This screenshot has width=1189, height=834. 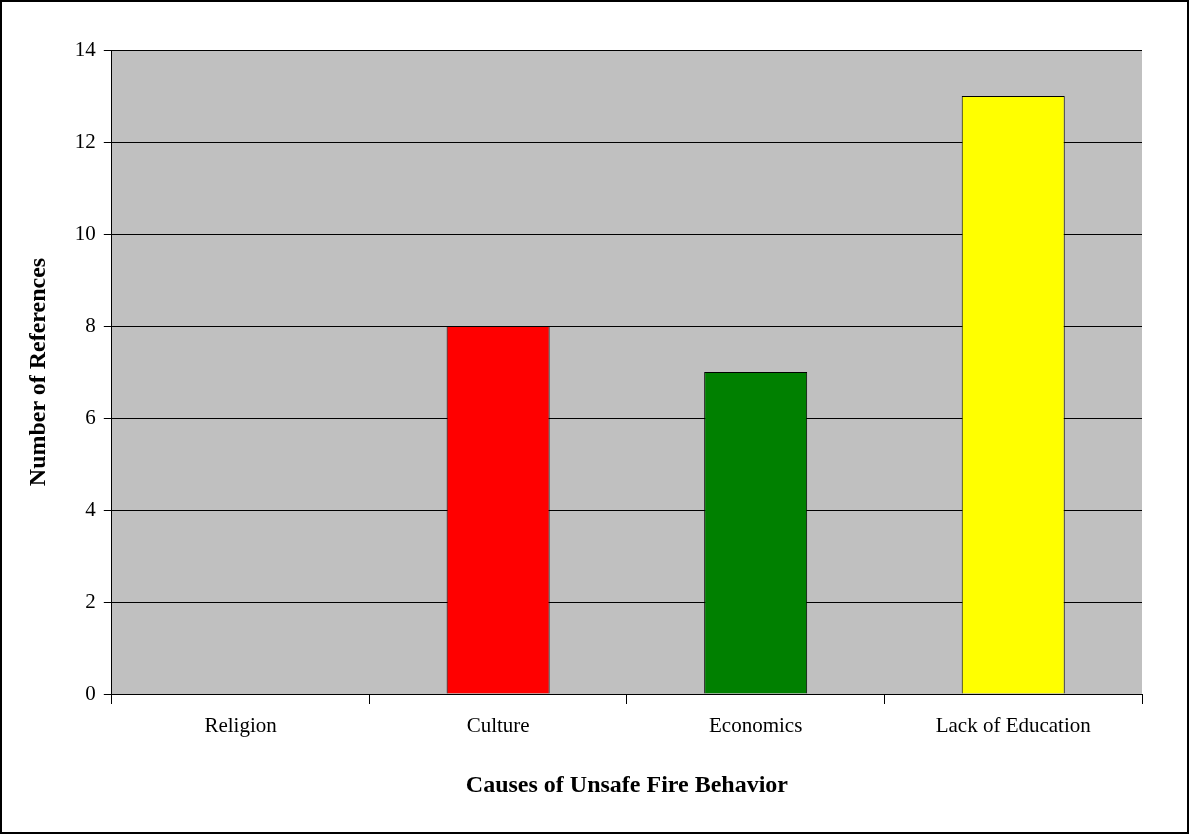 I want to click on x-tick-label: Economics, so click(x=756, y=725).